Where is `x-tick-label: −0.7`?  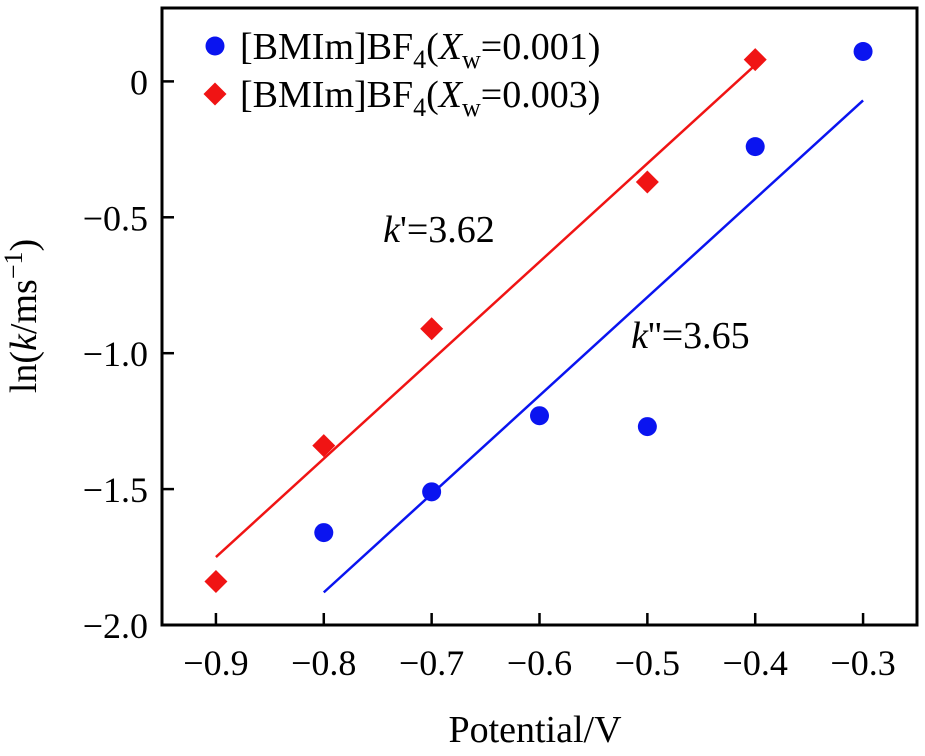 x-tick-label: −0.7 is located at coordinates (431, 663).